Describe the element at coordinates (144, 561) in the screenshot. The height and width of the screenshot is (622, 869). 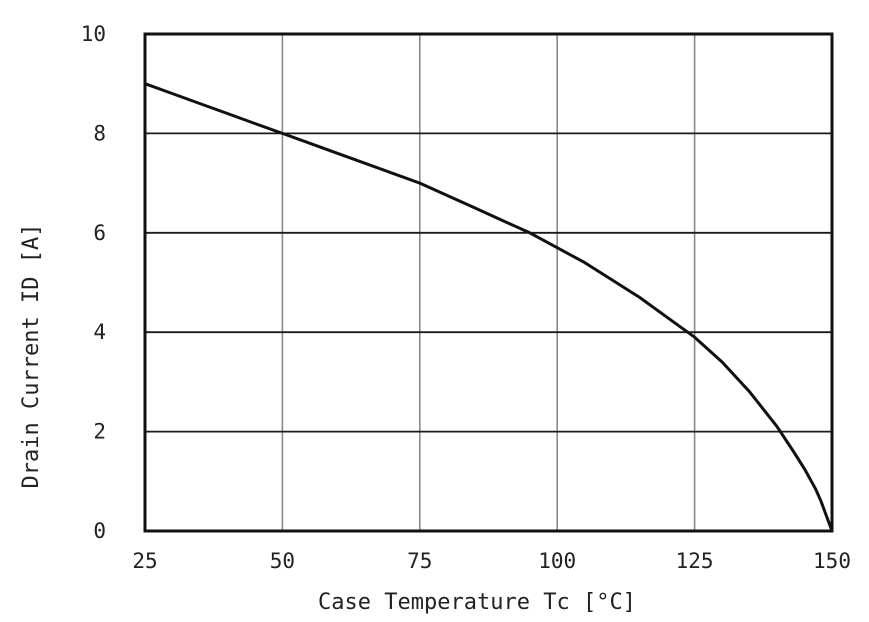
I see `x-tick-label: 25` at that location.